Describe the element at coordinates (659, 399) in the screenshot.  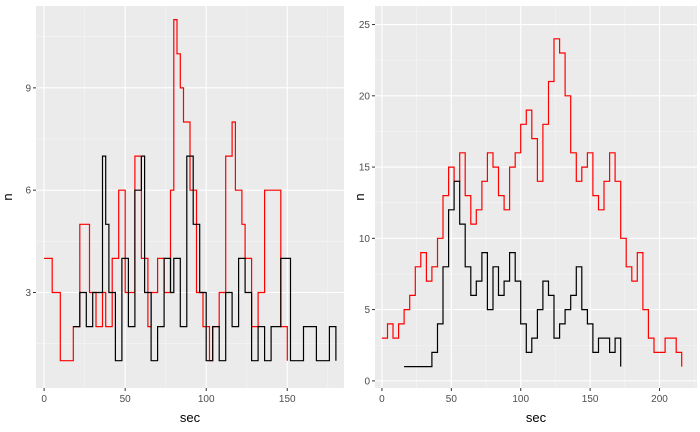
I see `x-tick-label: 200` at that location.